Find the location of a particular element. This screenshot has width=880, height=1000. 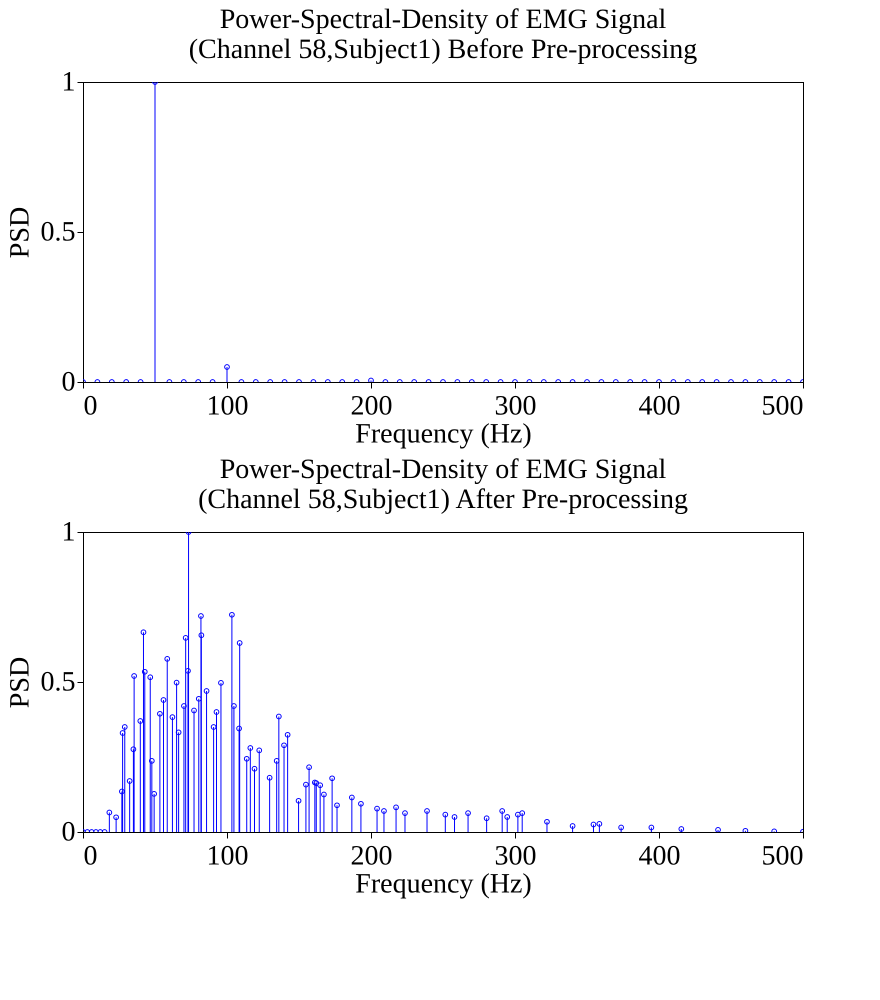

chart-title: Power-Spectral-Density of EMG Signal (Channel 58,Subject1) Before Pre-processing is located at coordinates (443, 34).